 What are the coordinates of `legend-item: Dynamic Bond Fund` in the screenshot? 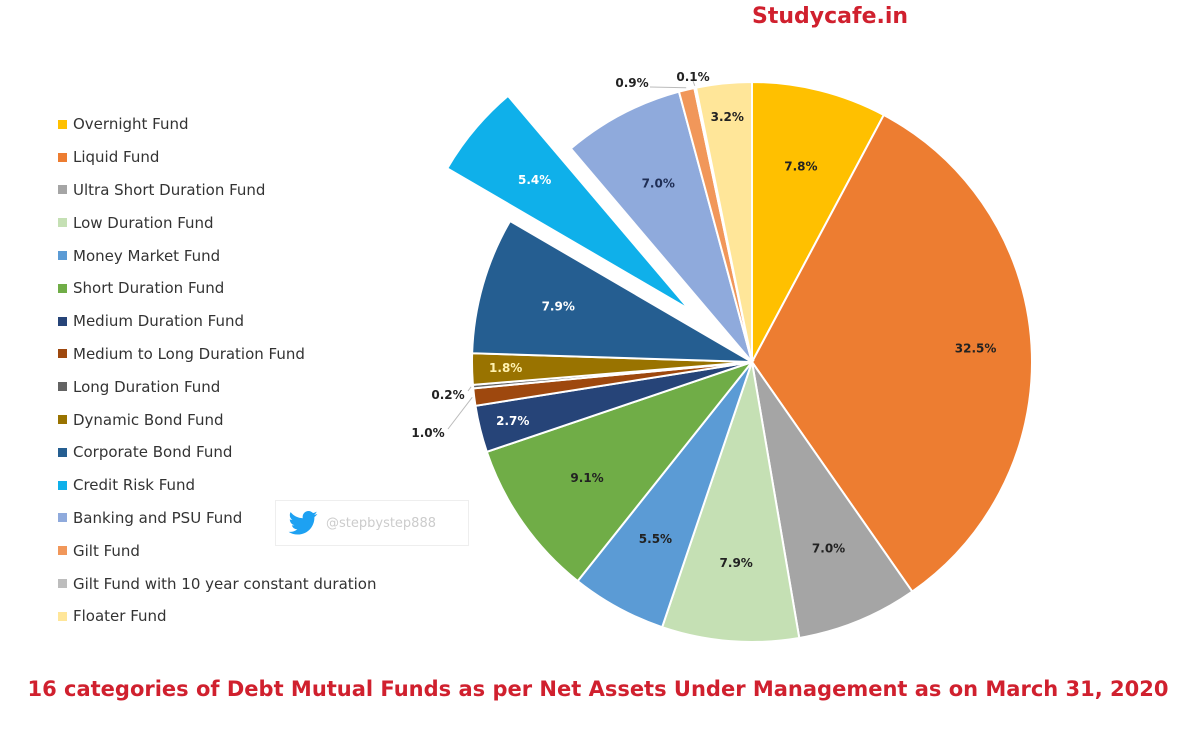 It's located at (217, 419).